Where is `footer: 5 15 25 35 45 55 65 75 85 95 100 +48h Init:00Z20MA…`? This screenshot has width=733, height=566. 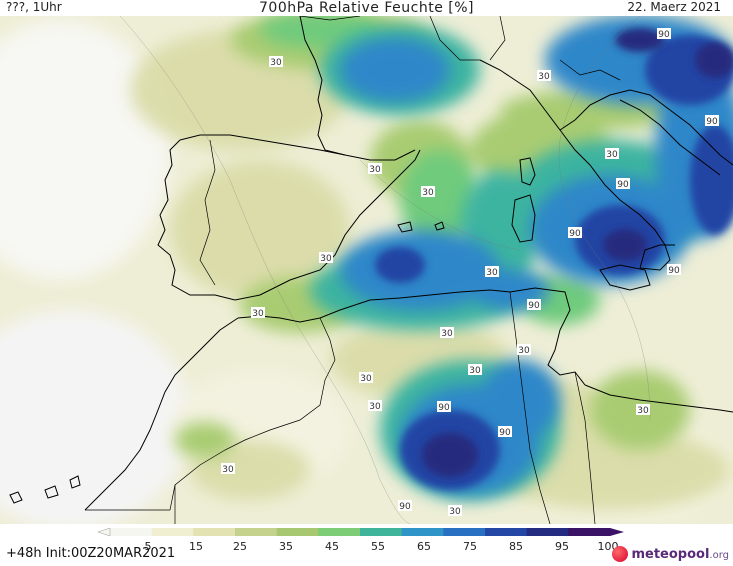 footer: 5 15 25 35 45 55 65 75 85 95 100 +48h Init:00Z20MA… is located at coordinates (366, 545).